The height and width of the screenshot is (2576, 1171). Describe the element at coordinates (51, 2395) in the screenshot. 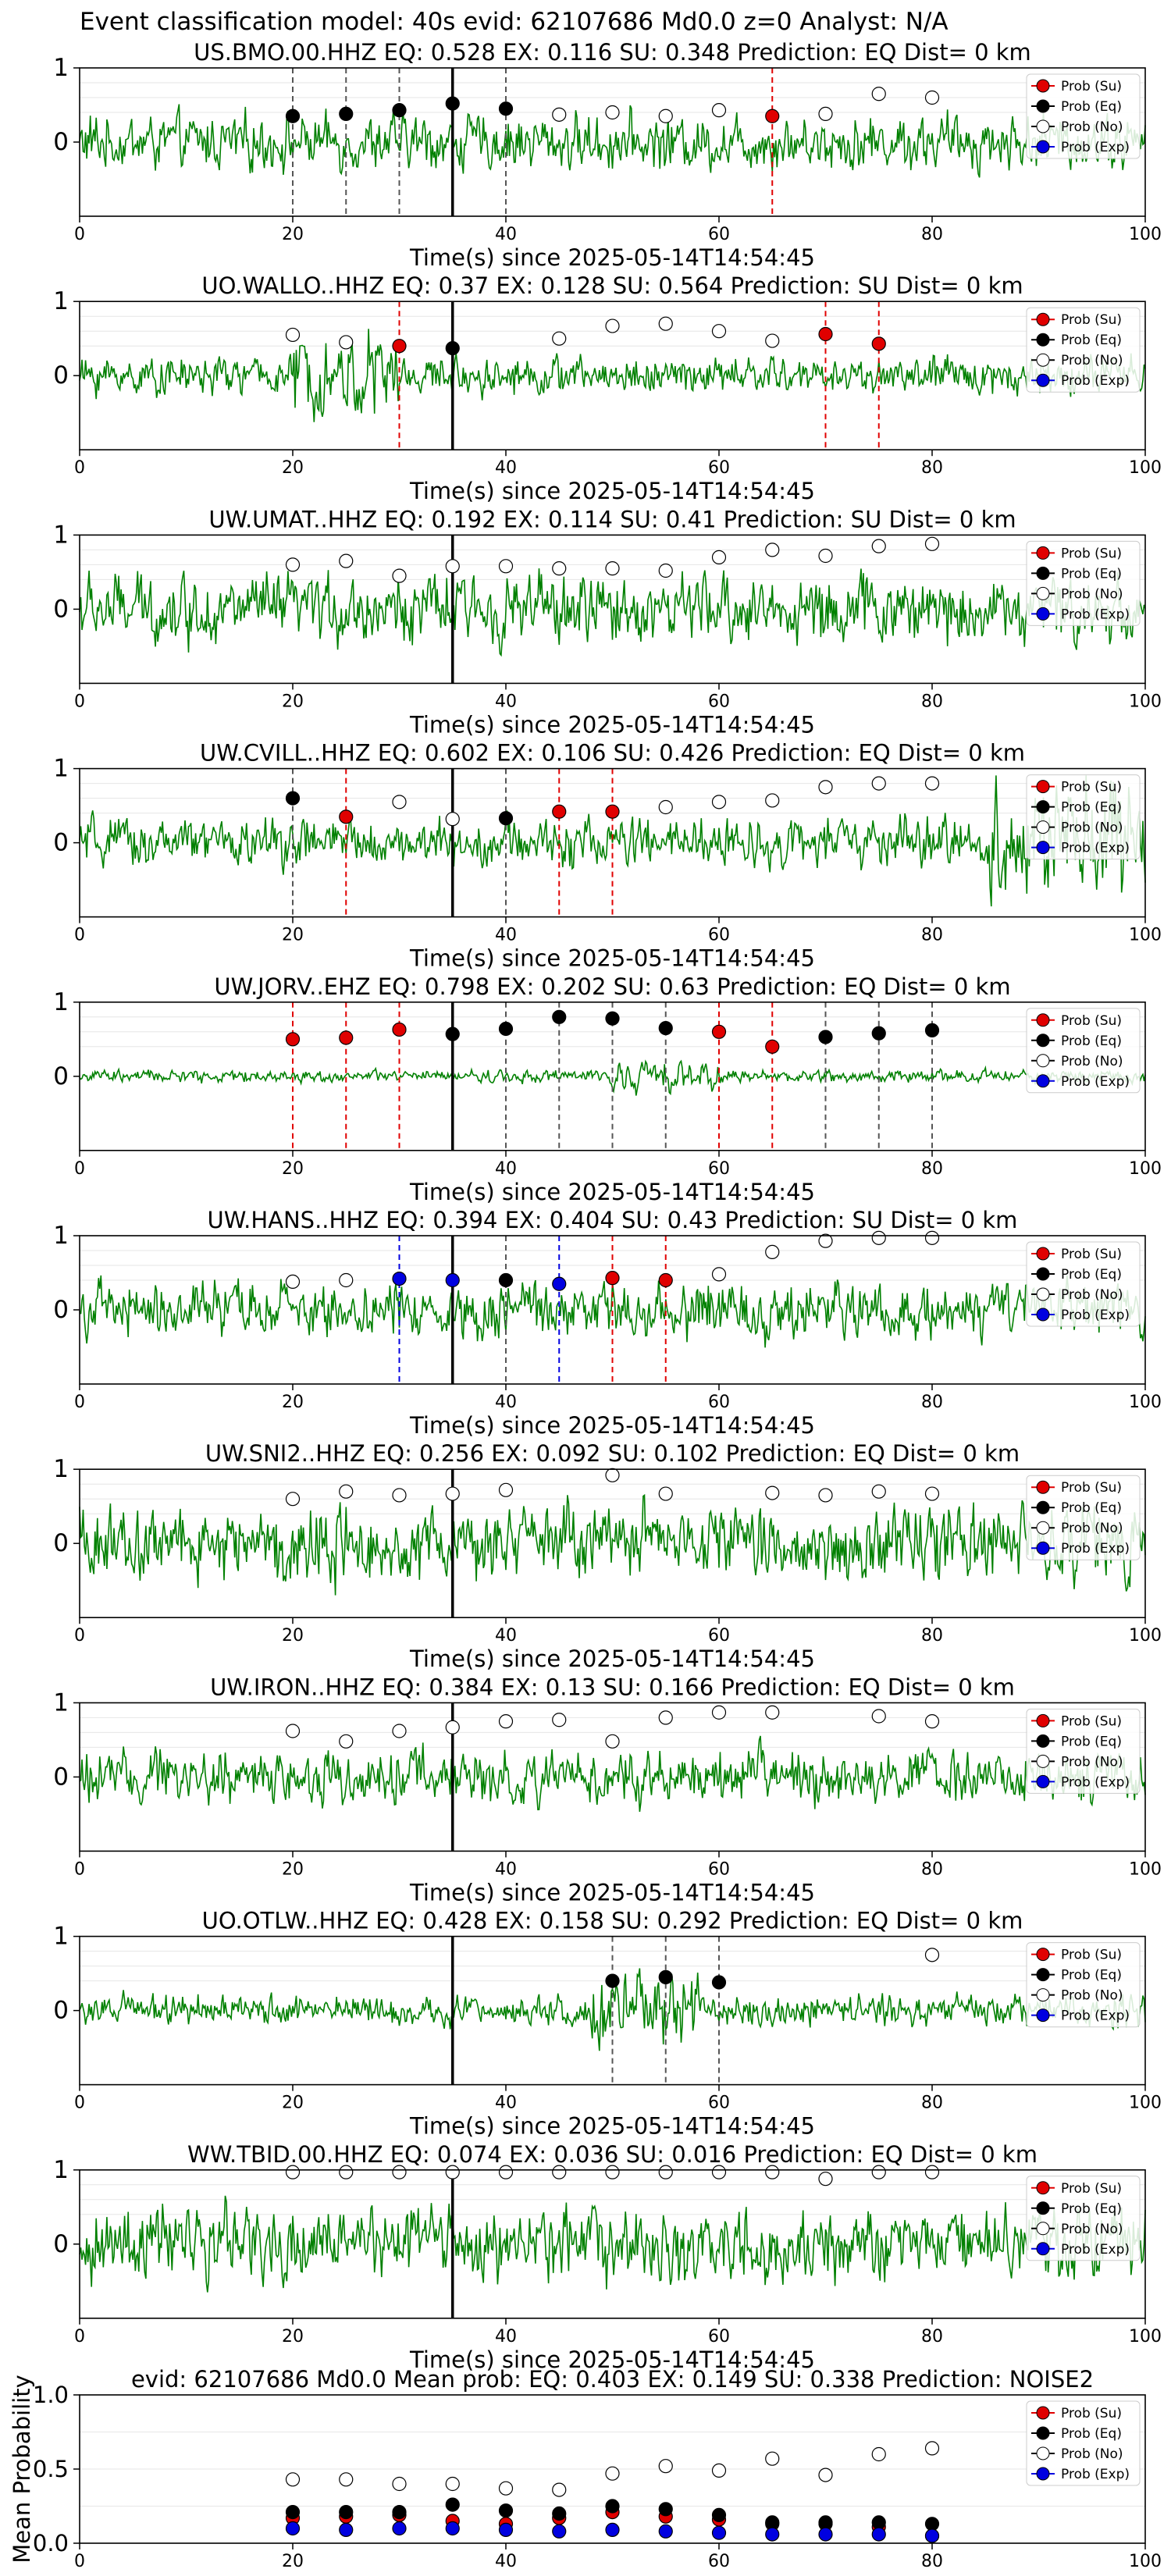

I see `y-tick-label: 1.0` at that location.